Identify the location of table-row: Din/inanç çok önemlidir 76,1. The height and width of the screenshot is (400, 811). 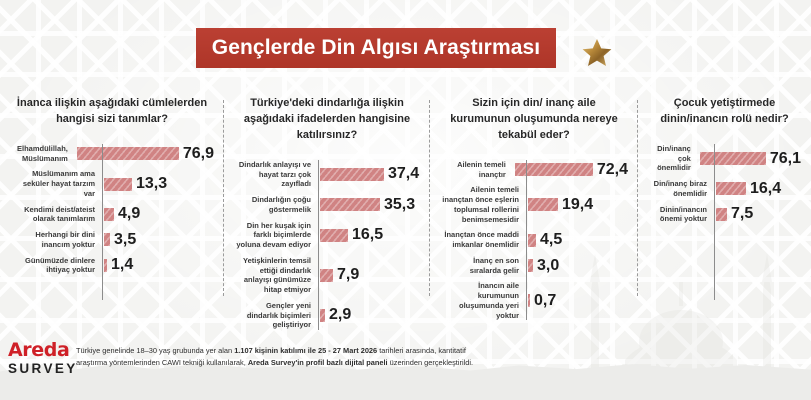
(724, 158).